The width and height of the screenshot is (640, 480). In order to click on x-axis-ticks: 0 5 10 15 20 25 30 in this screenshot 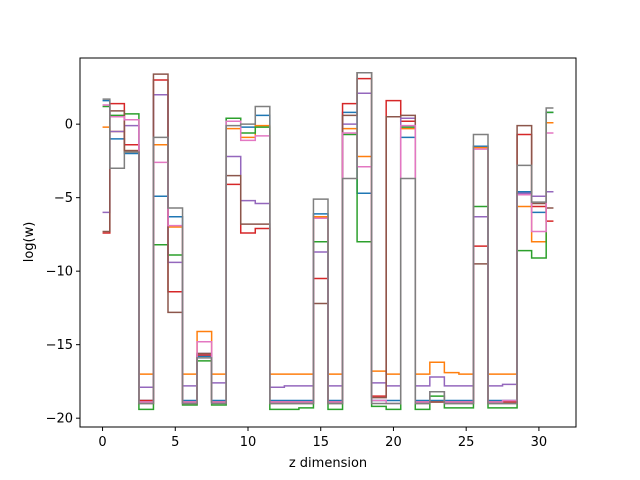, I will do `click(322, 438)`.